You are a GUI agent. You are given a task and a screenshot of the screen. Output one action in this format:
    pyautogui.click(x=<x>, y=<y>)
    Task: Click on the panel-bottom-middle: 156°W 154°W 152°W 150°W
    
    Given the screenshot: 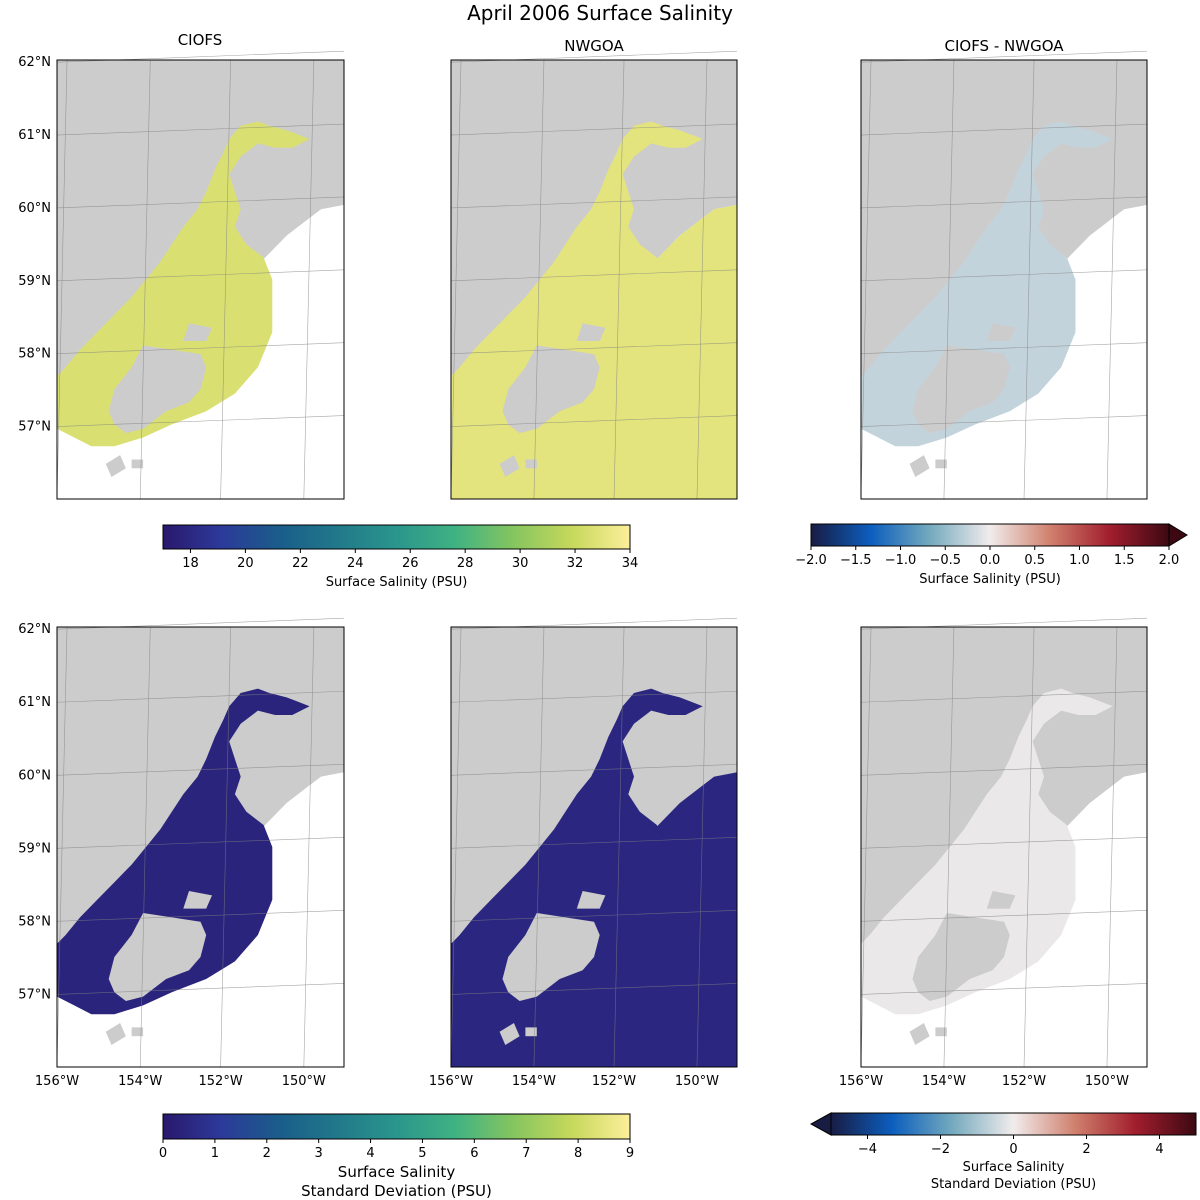 What is the action you would take?
    pyautogui.click(x=583, y=853)
    